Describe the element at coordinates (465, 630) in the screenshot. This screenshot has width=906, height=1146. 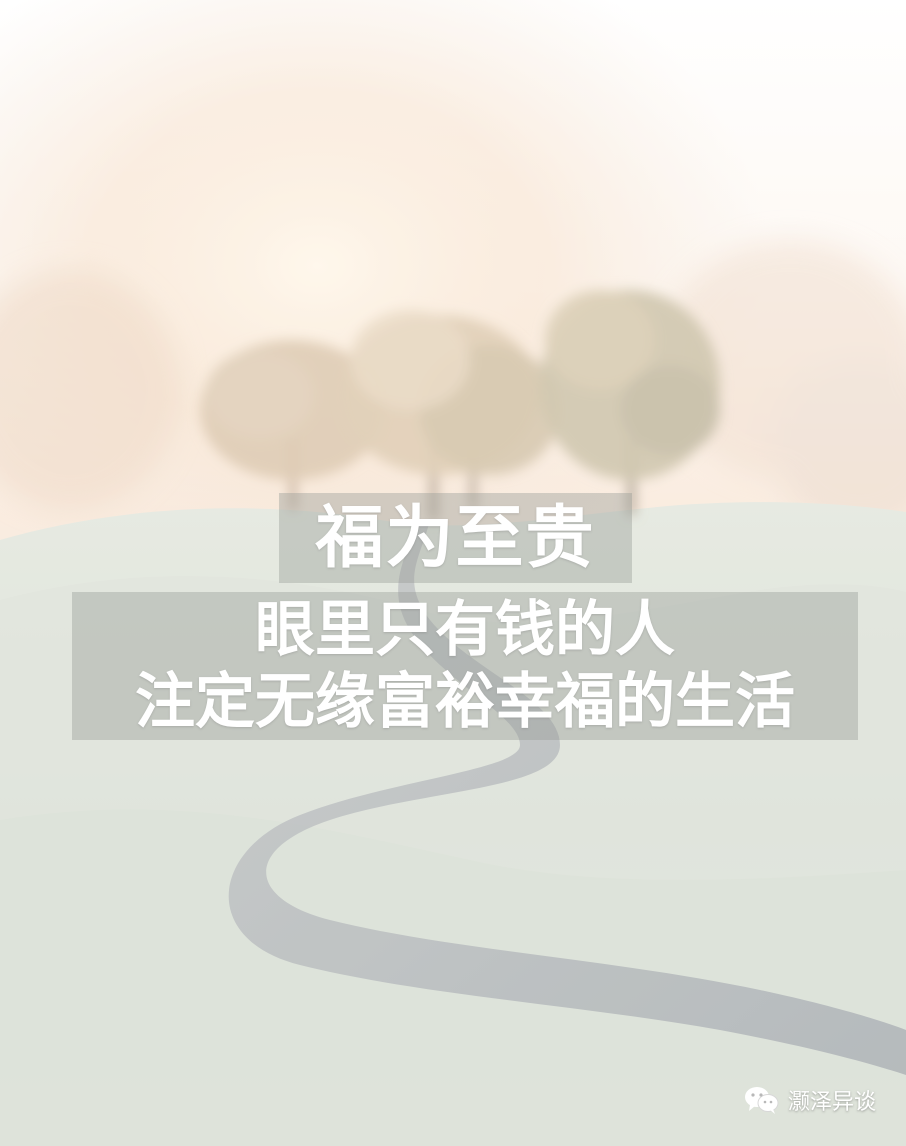
I see `subtitle-line-1: 眼里只有钱的人` at that location.